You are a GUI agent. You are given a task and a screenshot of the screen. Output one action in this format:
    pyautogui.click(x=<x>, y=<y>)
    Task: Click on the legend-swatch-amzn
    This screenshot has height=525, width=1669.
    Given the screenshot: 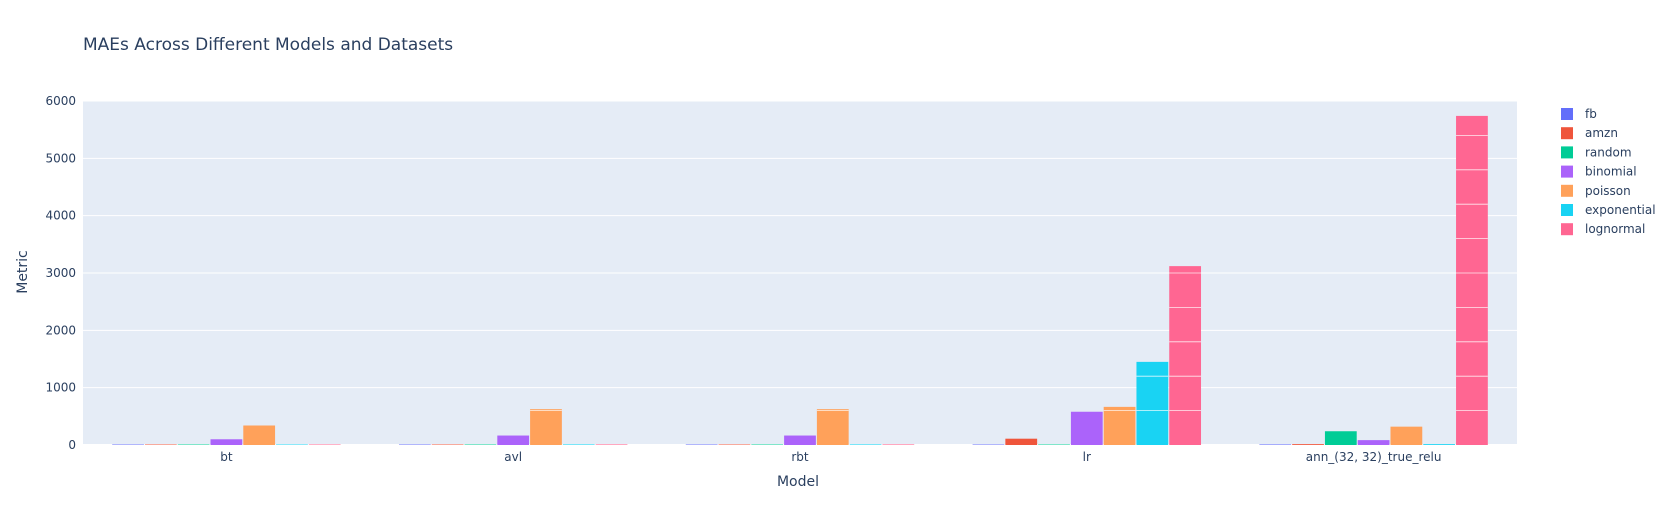 What is the action you would take?
    pyautogui.click(x=1567, y=133)
    